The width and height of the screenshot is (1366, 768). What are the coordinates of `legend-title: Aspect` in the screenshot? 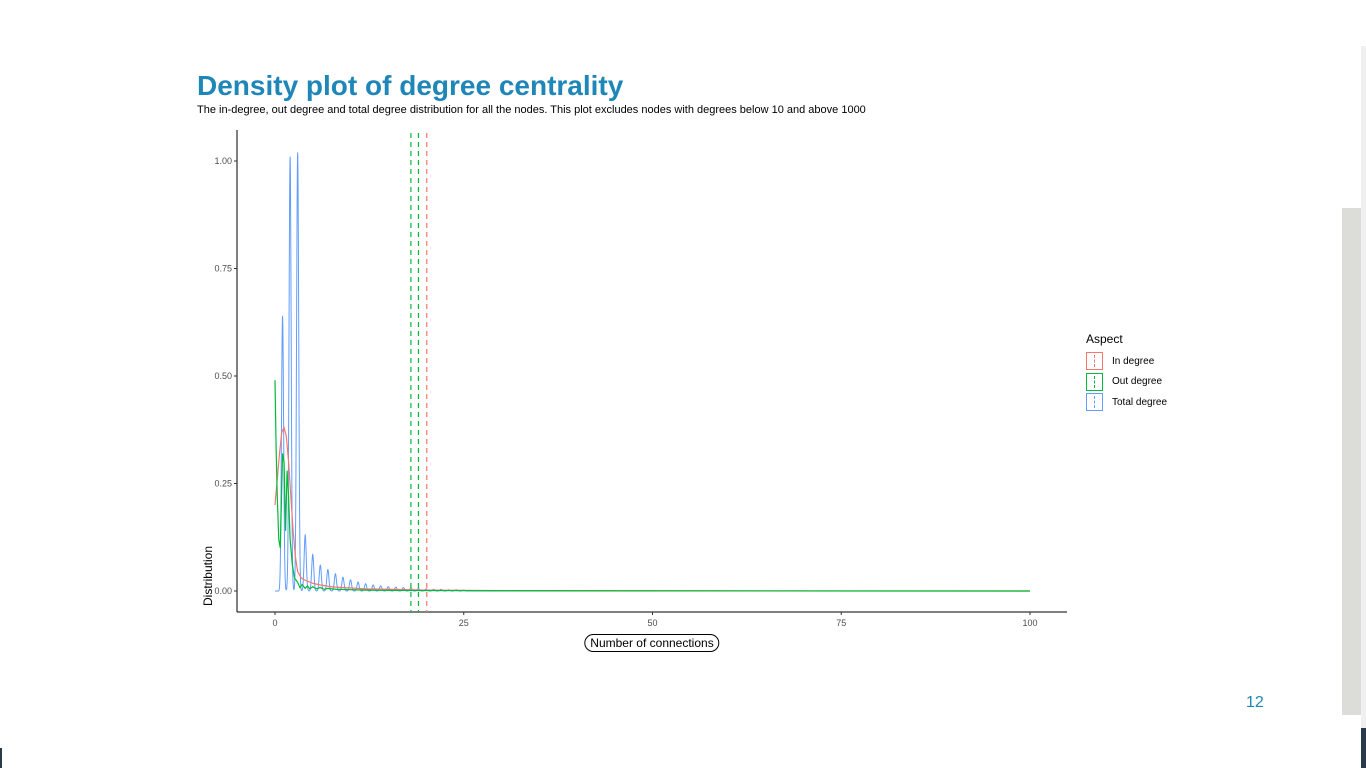 It's located at (1104, 339).